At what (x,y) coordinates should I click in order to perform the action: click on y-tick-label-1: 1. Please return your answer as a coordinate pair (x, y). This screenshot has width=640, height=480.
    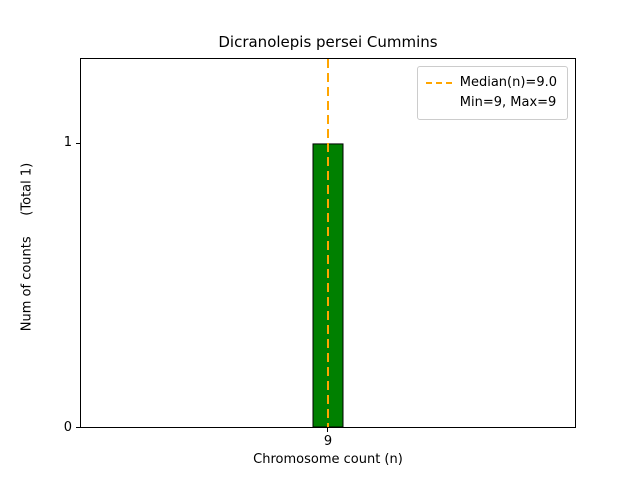
    Looking at the image, I should click on (67, 142).